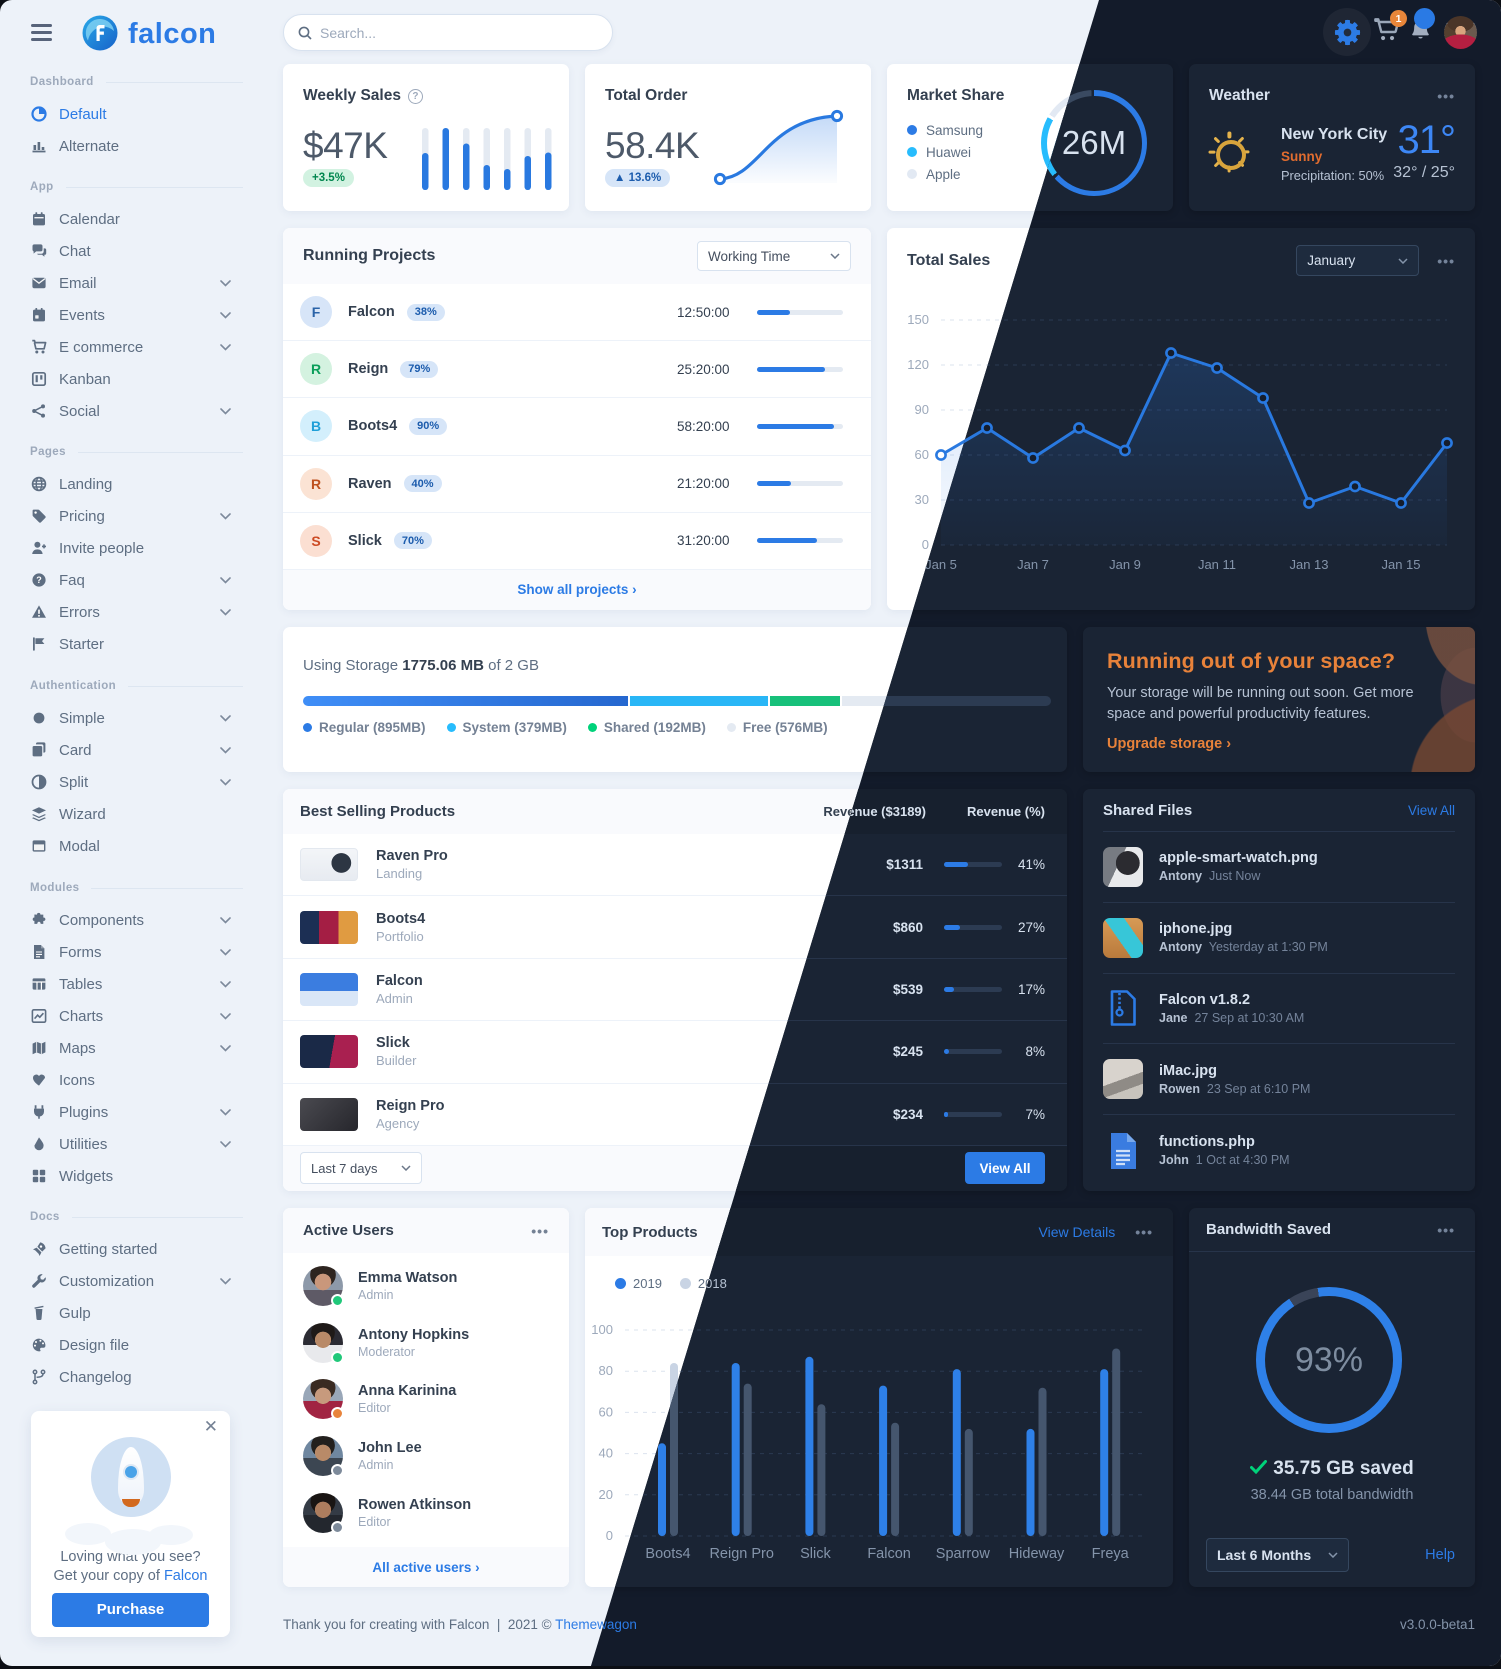 The image size is (1501, 1669). I want to click on svg-text: 20, so click(606, 1494).